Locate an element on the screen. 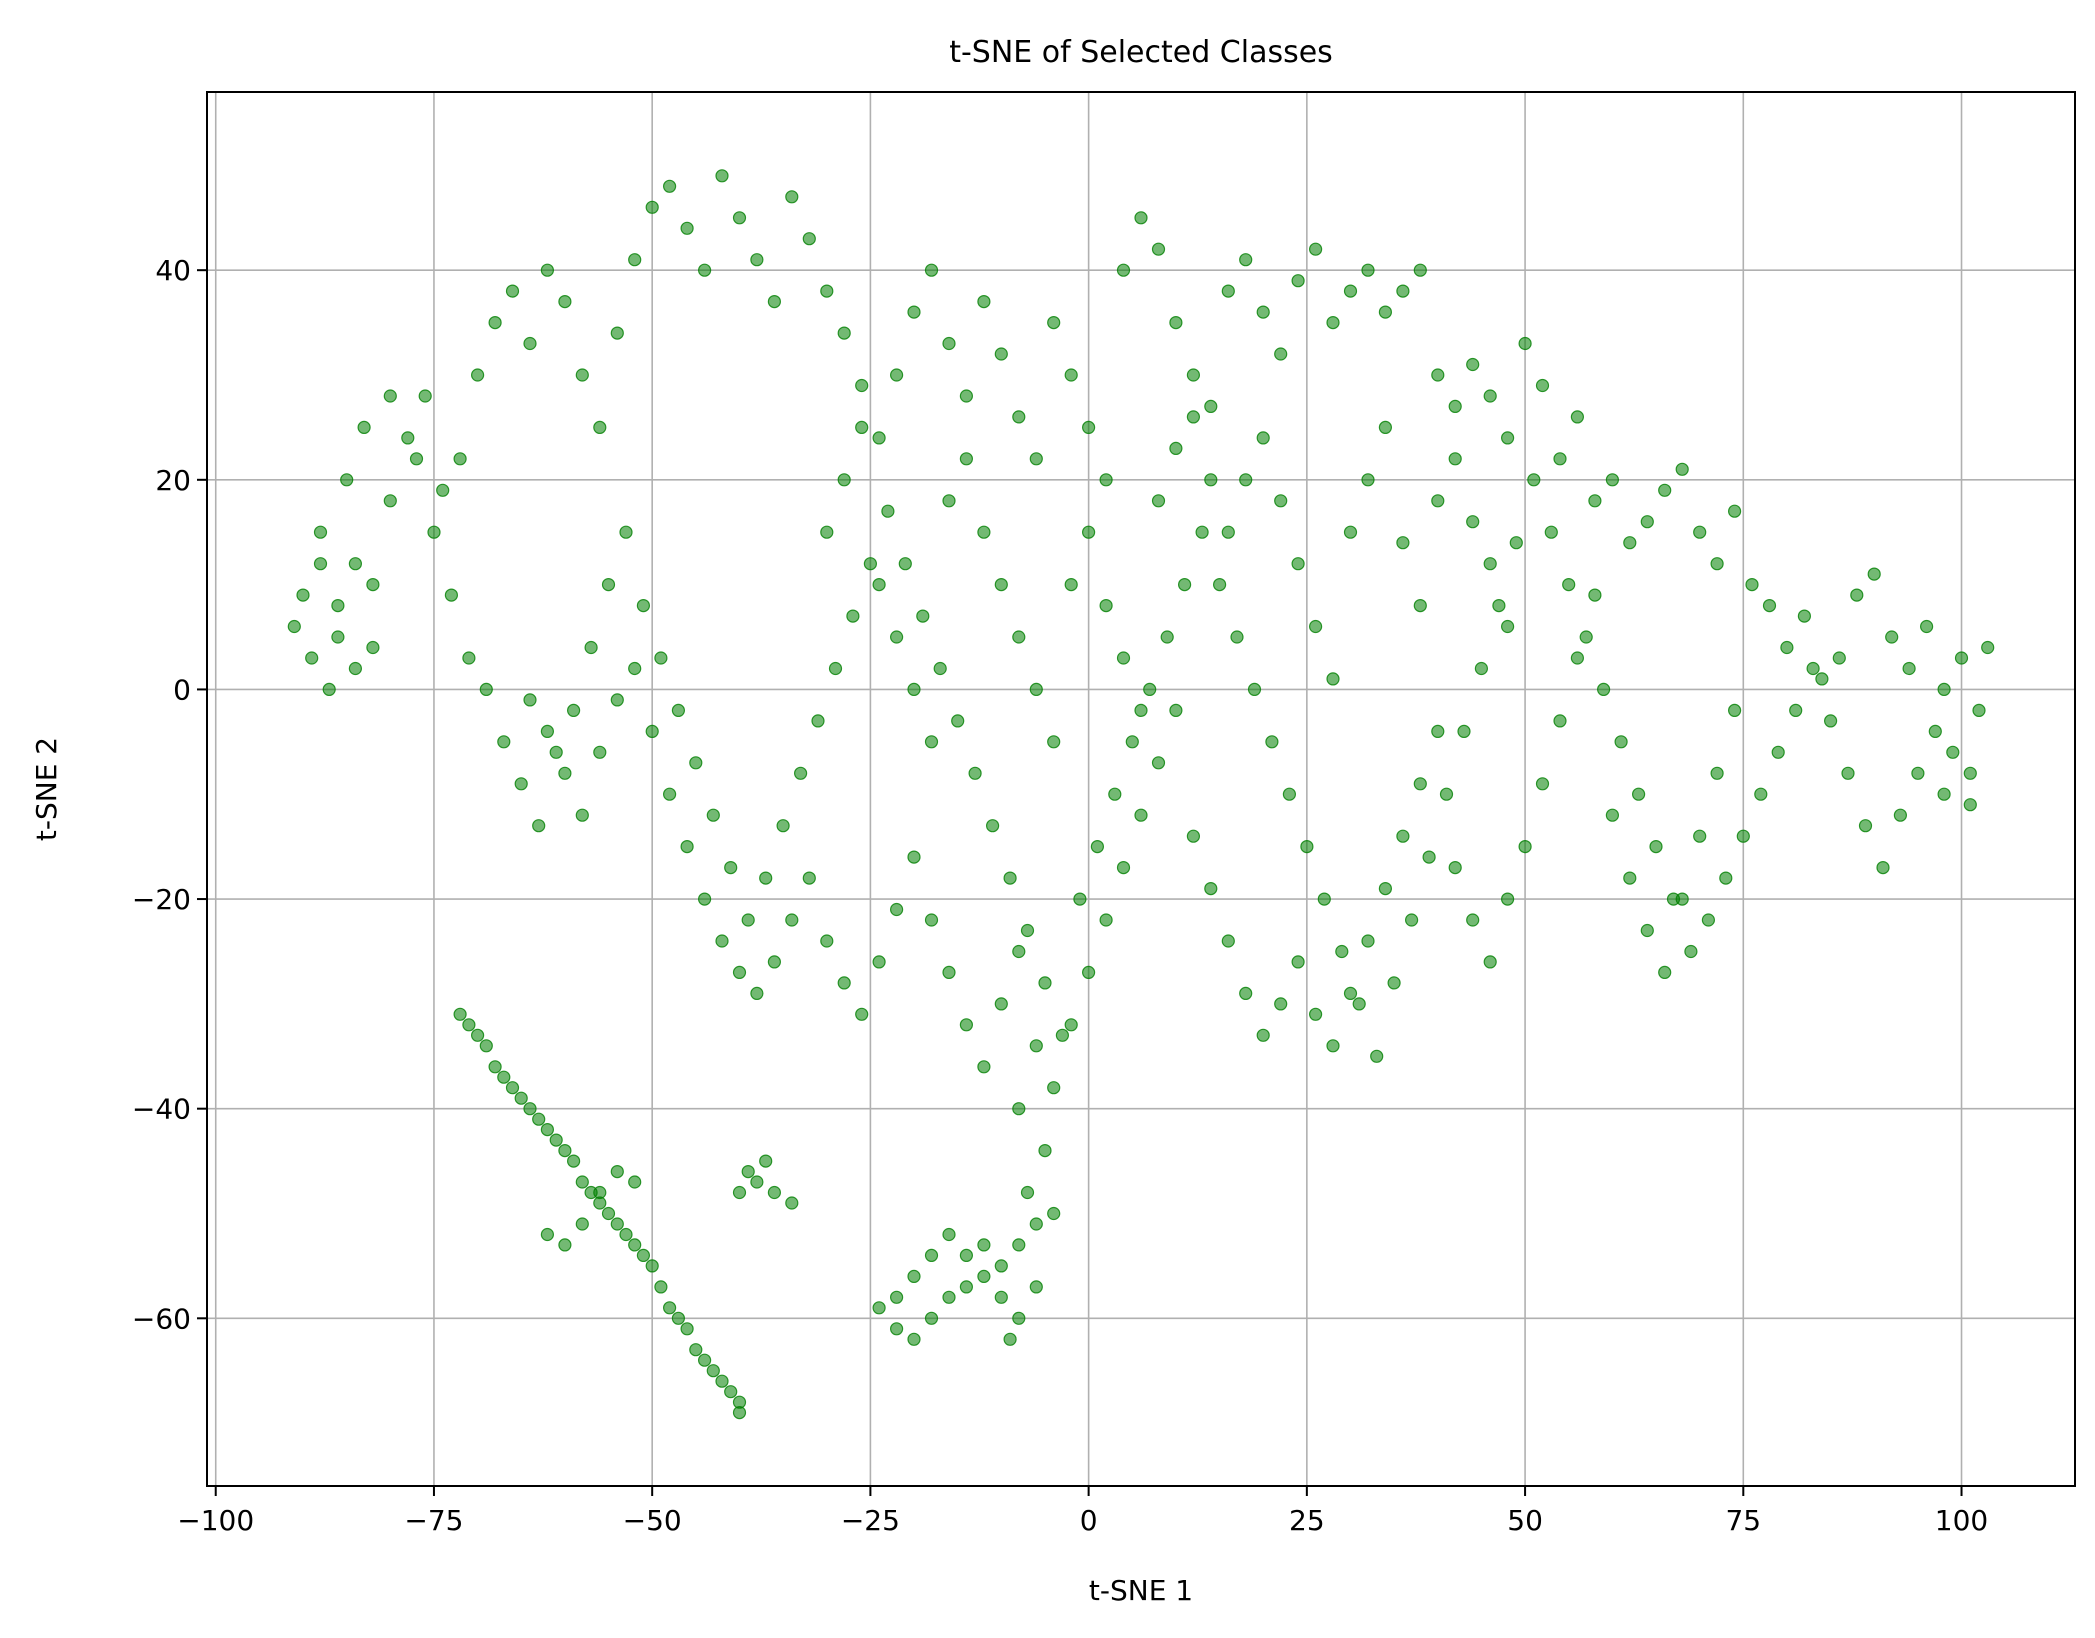 The height and width of the screenshot is (1638, 2095). y-tick-label: 20 is located at coordinates (173, 480).